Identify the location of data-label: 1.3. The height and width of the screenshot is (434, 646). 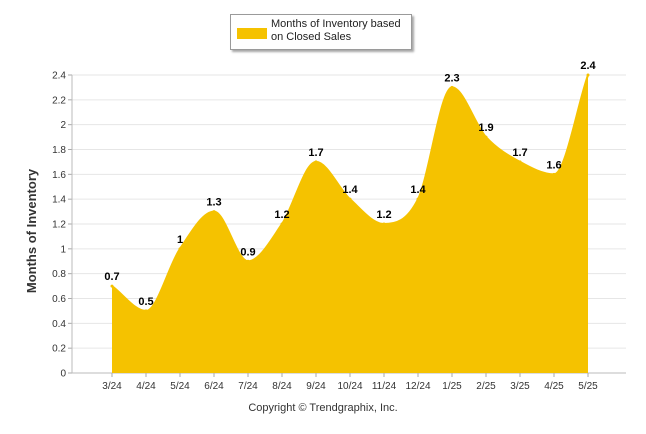
(213, 203).